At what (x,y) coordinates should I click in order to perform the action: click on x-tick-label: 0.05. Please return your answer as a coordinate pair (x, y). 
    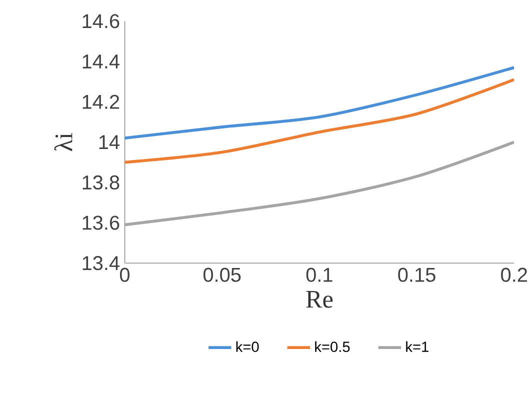
    Looking at the image, I should click on (222, 275).